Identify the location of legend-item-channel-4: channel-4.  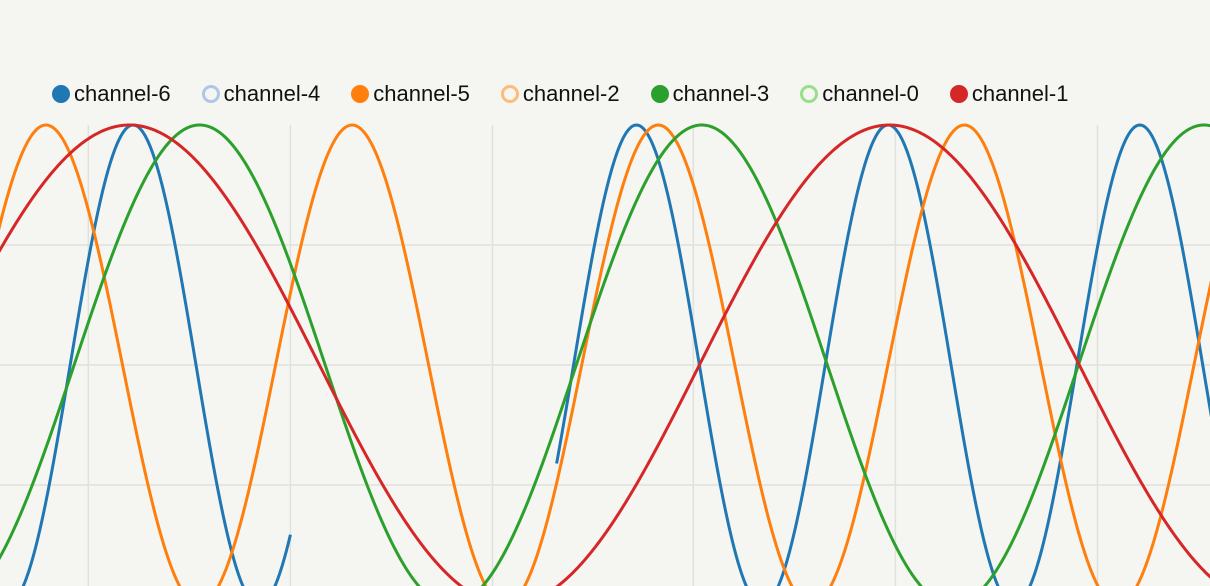
(261, 94).